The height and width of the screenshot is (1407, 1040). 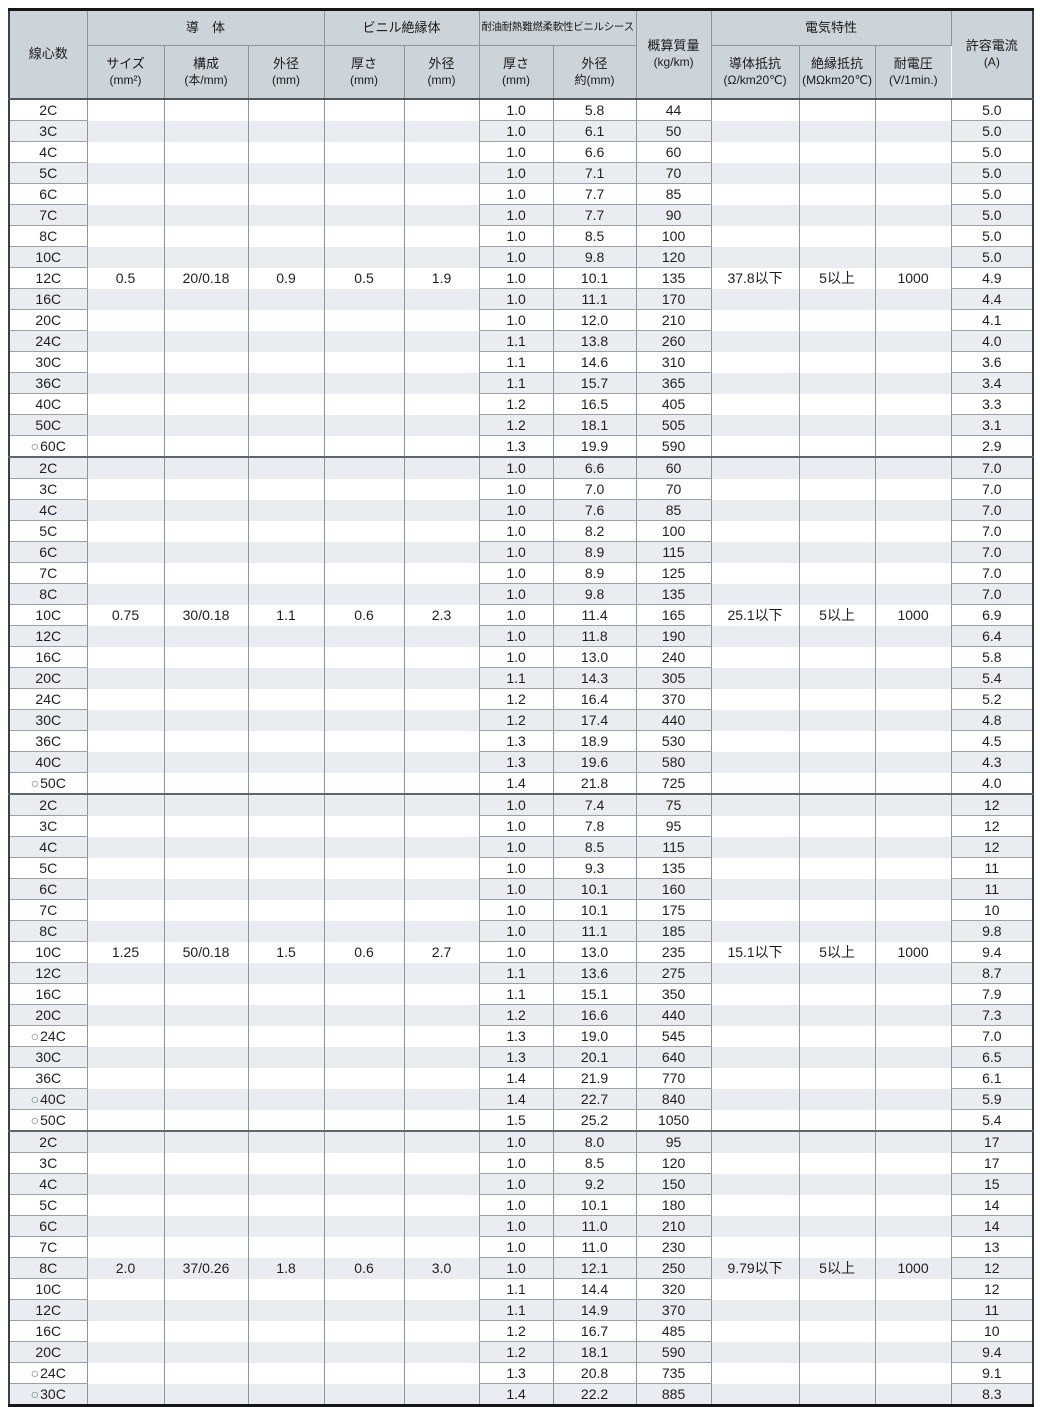 I want to click on mass-cell: 100, so click(x=674, y=236).